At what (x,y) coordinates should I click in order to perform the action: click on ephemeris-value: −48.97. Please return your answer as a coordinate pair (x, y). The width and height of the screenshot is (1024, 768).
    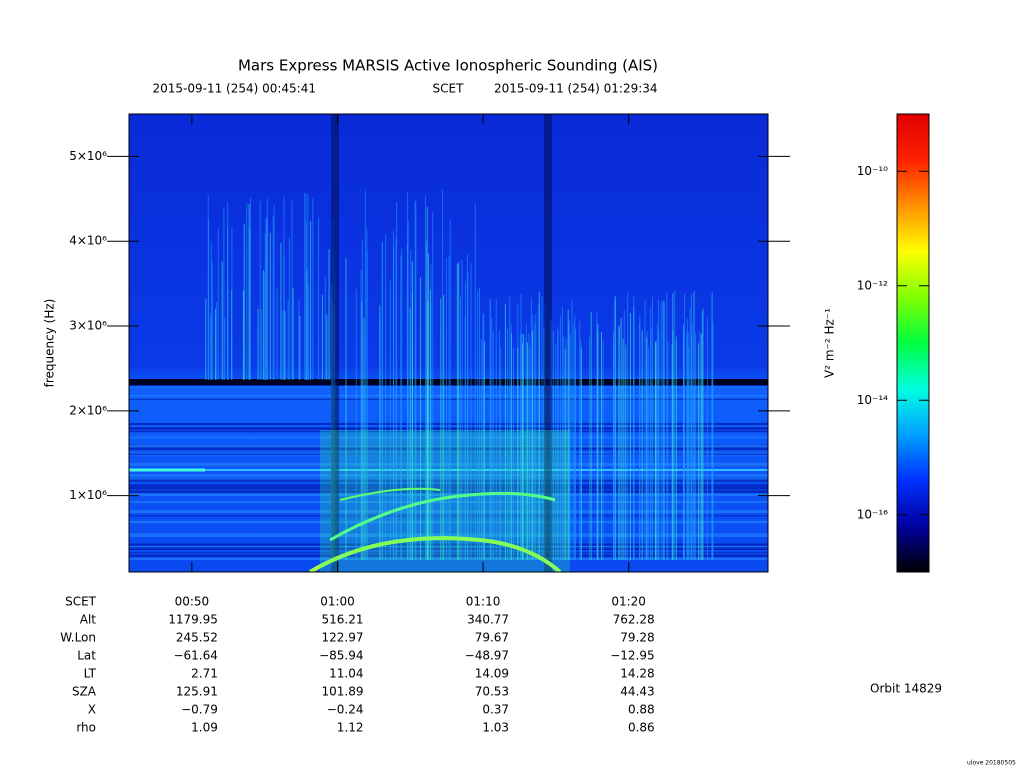
    Looking at the image, I should click on (487, 656).